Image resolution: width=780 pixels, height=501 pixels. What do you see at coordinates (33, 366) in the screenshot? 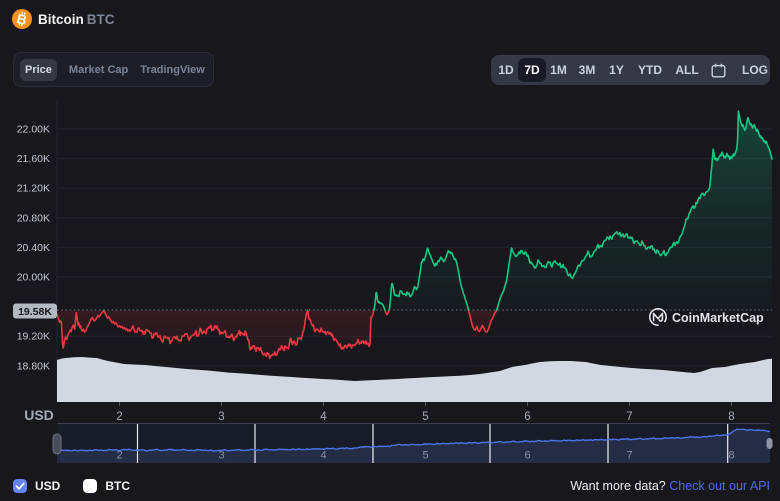
I see `svg-text: 18.80K` at bounding box center [33, 366].